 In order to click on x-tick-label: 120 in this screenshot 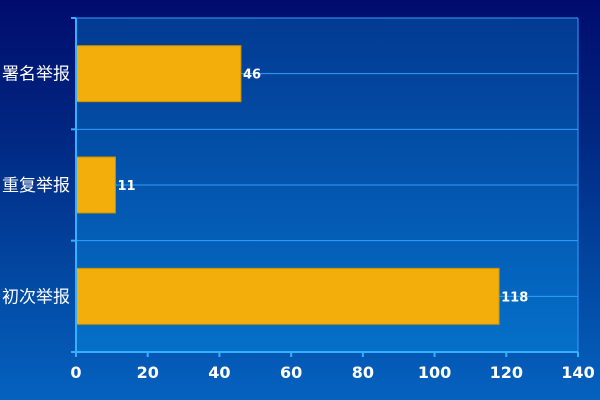, I will do `click(506, 372)`.